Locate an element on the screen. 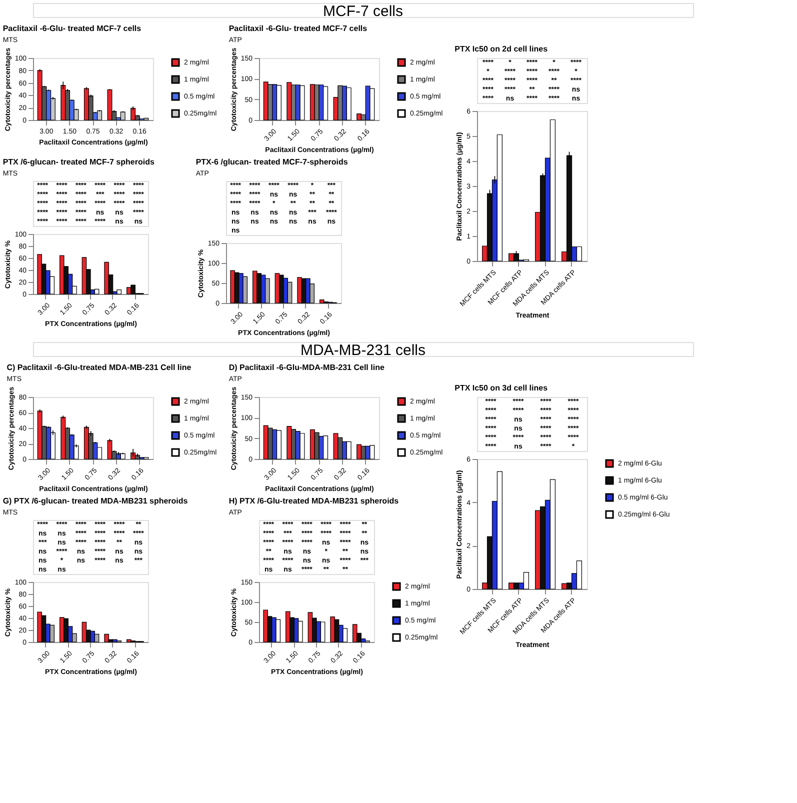 This screenshot has height=803, width=797. chart-title: D) Paclitaxil -6-Glu-MDA-MB-231 Cell line is located at coordinates (306, 367).